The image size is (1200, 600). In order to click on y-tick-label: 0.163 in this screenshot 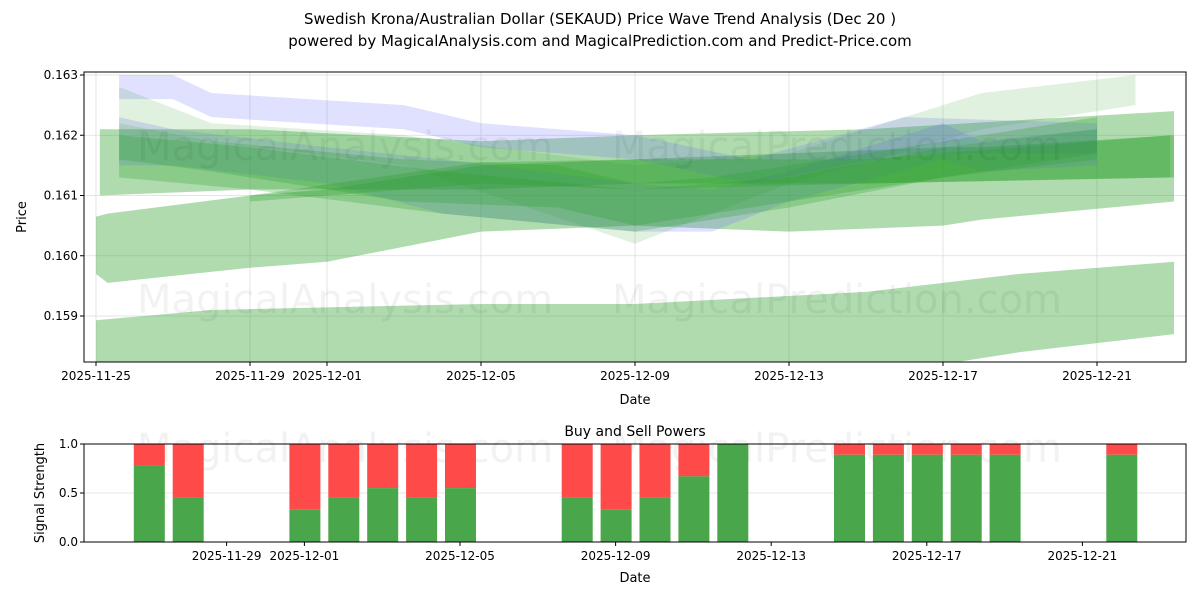, I will do `click(61, 75)`.